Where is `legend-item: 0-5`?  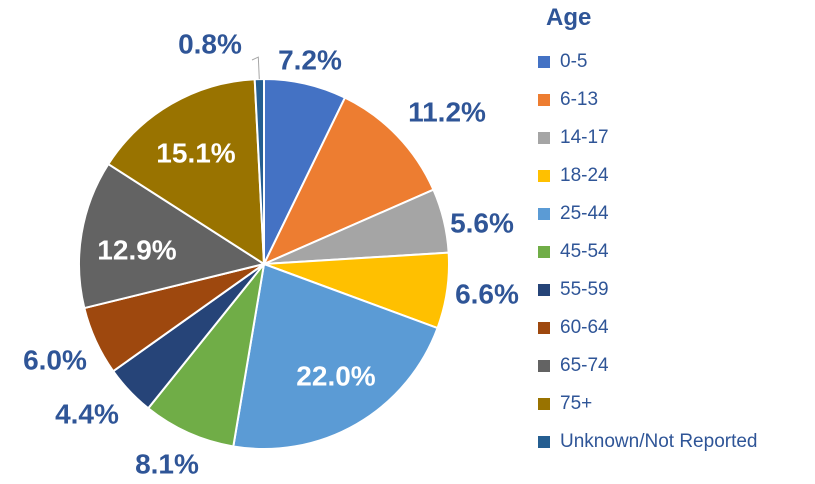
legend-item: 0-5 is located at coordinates (562, 62).